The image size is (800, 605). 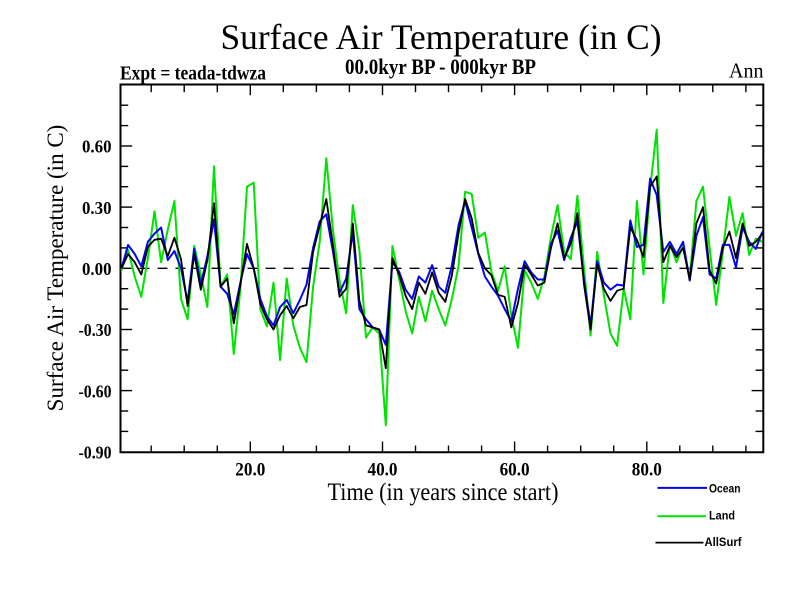 I want to click on svg-text: Ocean, so click(x=725, y=489).